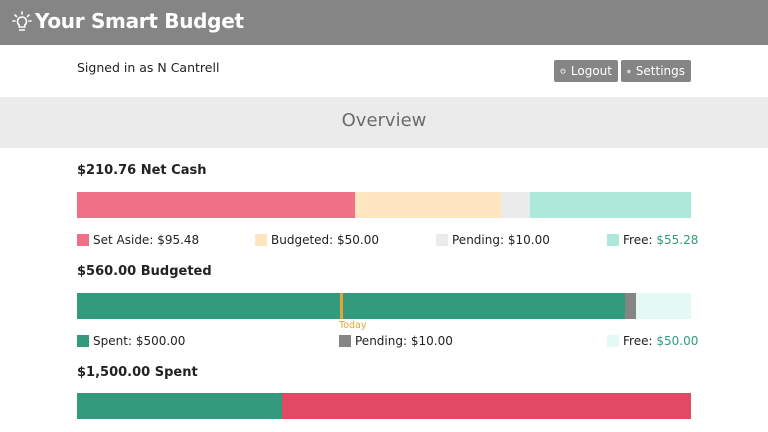 This screenshot has width=768, height=432. Describe the element at coordinates (148, 67) in the screenshot. I see `signed-in-text: Signed in as N Cantrell` at that location.